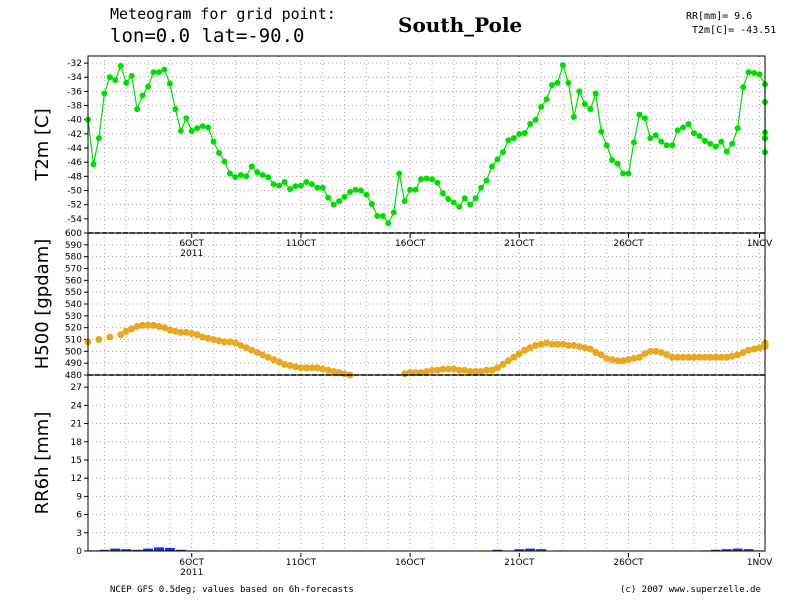 This screenshot has height=600, width=800. Describe the element at coordinates (79, 516) in the screenshot. I see `y-tick-label: 6` at that location.